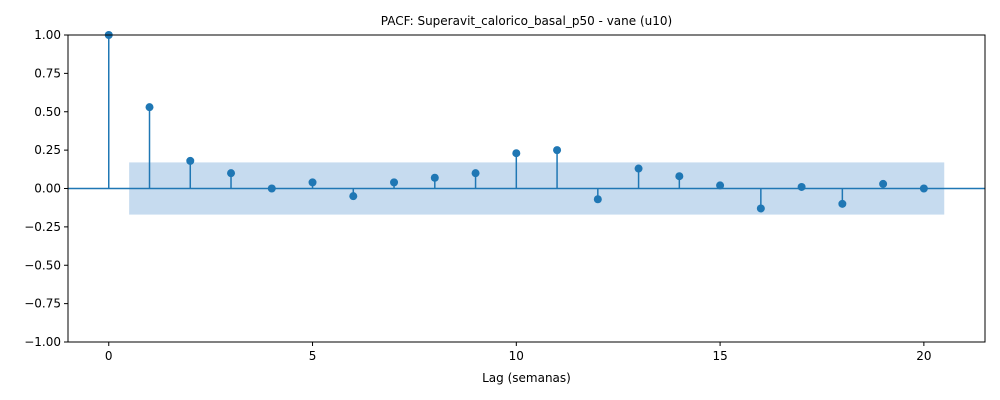  I want to click on y-tick-label: −0.75, so click(42, 304).